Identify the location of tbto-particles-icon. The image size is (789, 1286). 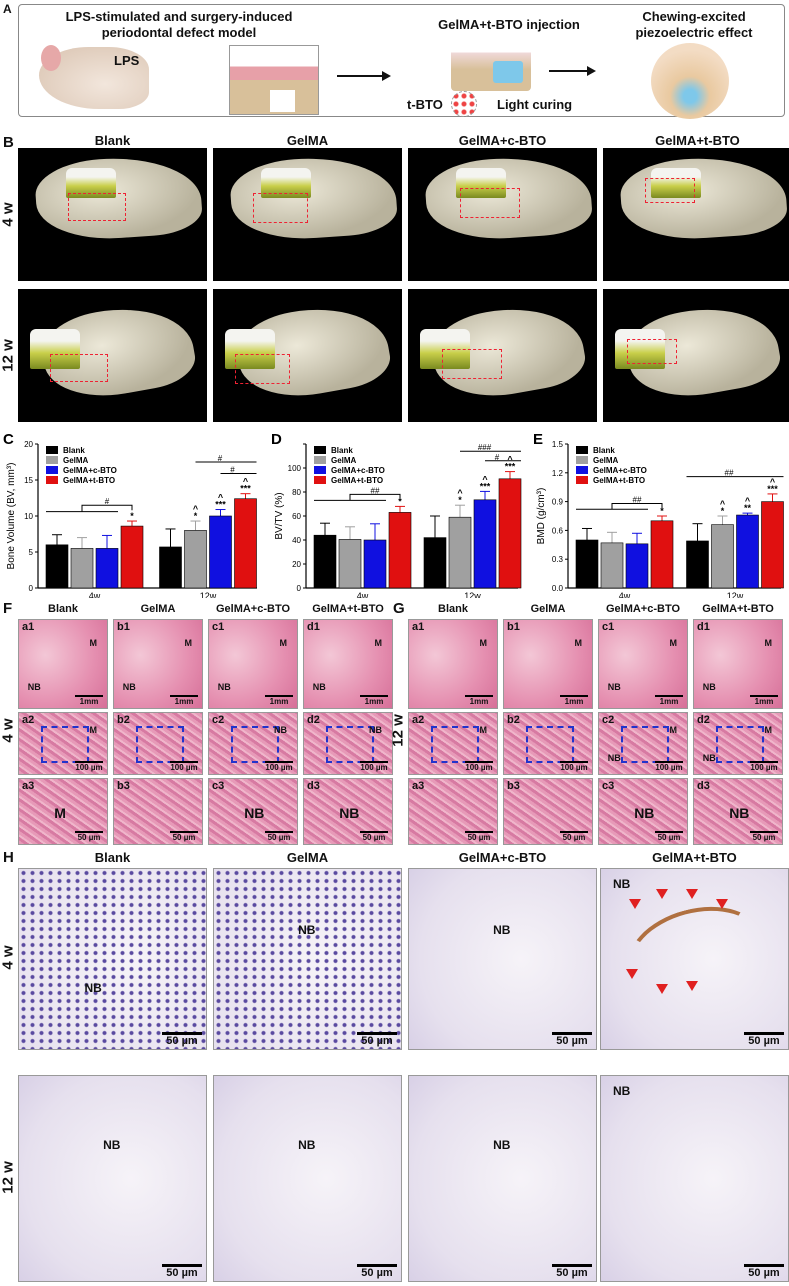
(464, 104).